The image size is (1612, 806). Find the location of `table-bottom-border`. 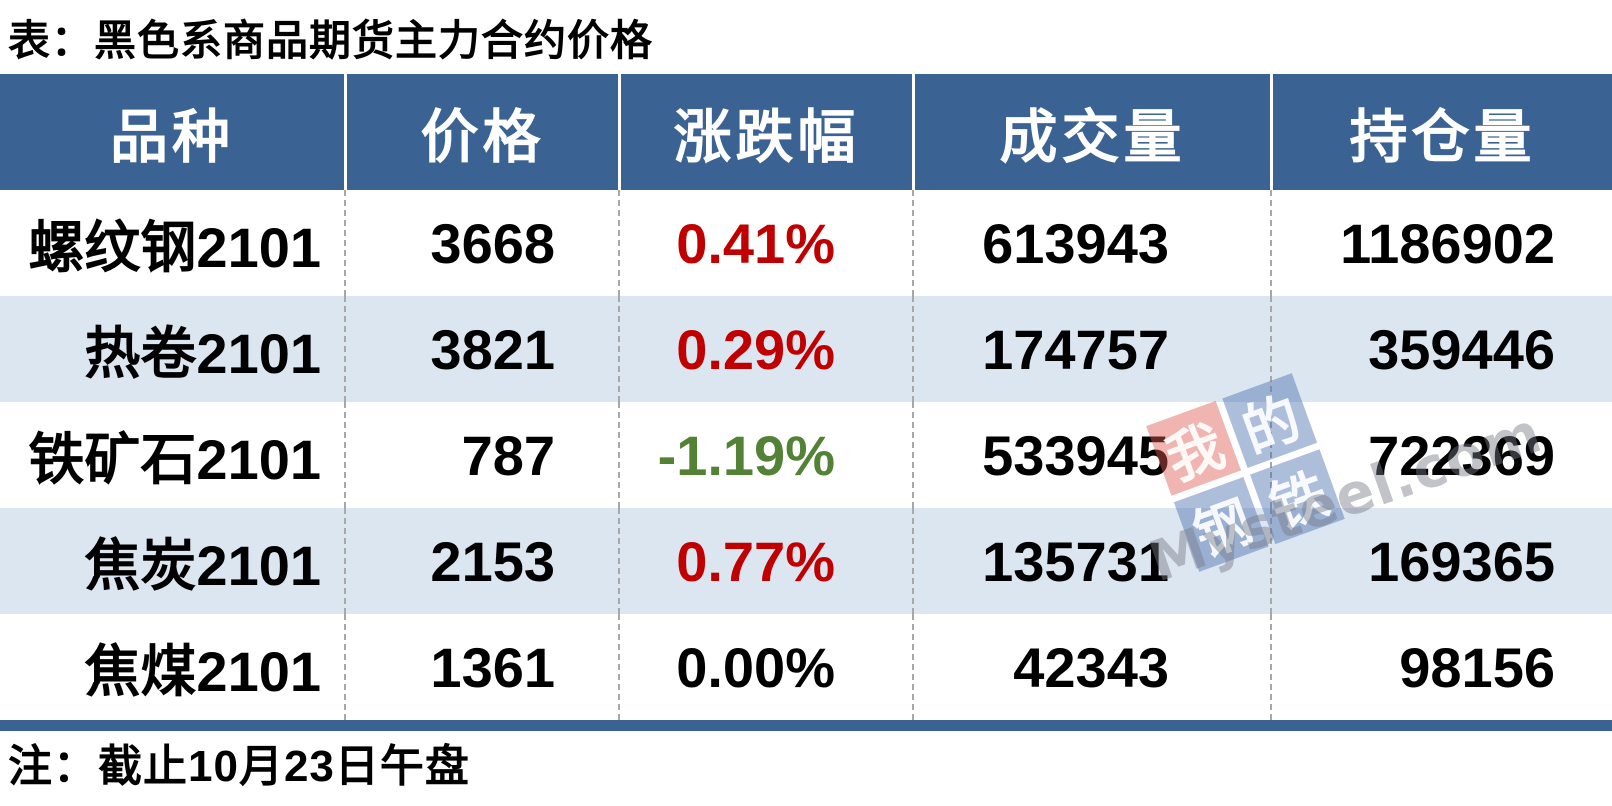

table-bottom-border is located at coordinates (806, 725).